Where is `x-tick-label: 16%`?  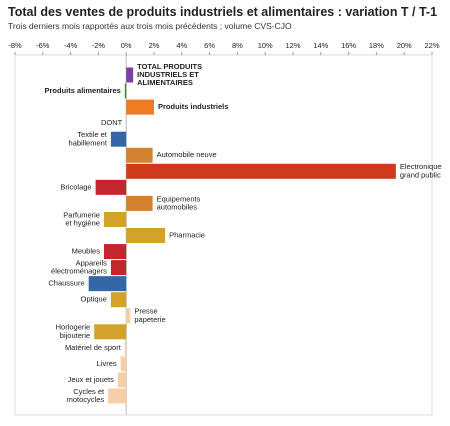 x-tick-label: 16% is located at coordinates (348, 45).